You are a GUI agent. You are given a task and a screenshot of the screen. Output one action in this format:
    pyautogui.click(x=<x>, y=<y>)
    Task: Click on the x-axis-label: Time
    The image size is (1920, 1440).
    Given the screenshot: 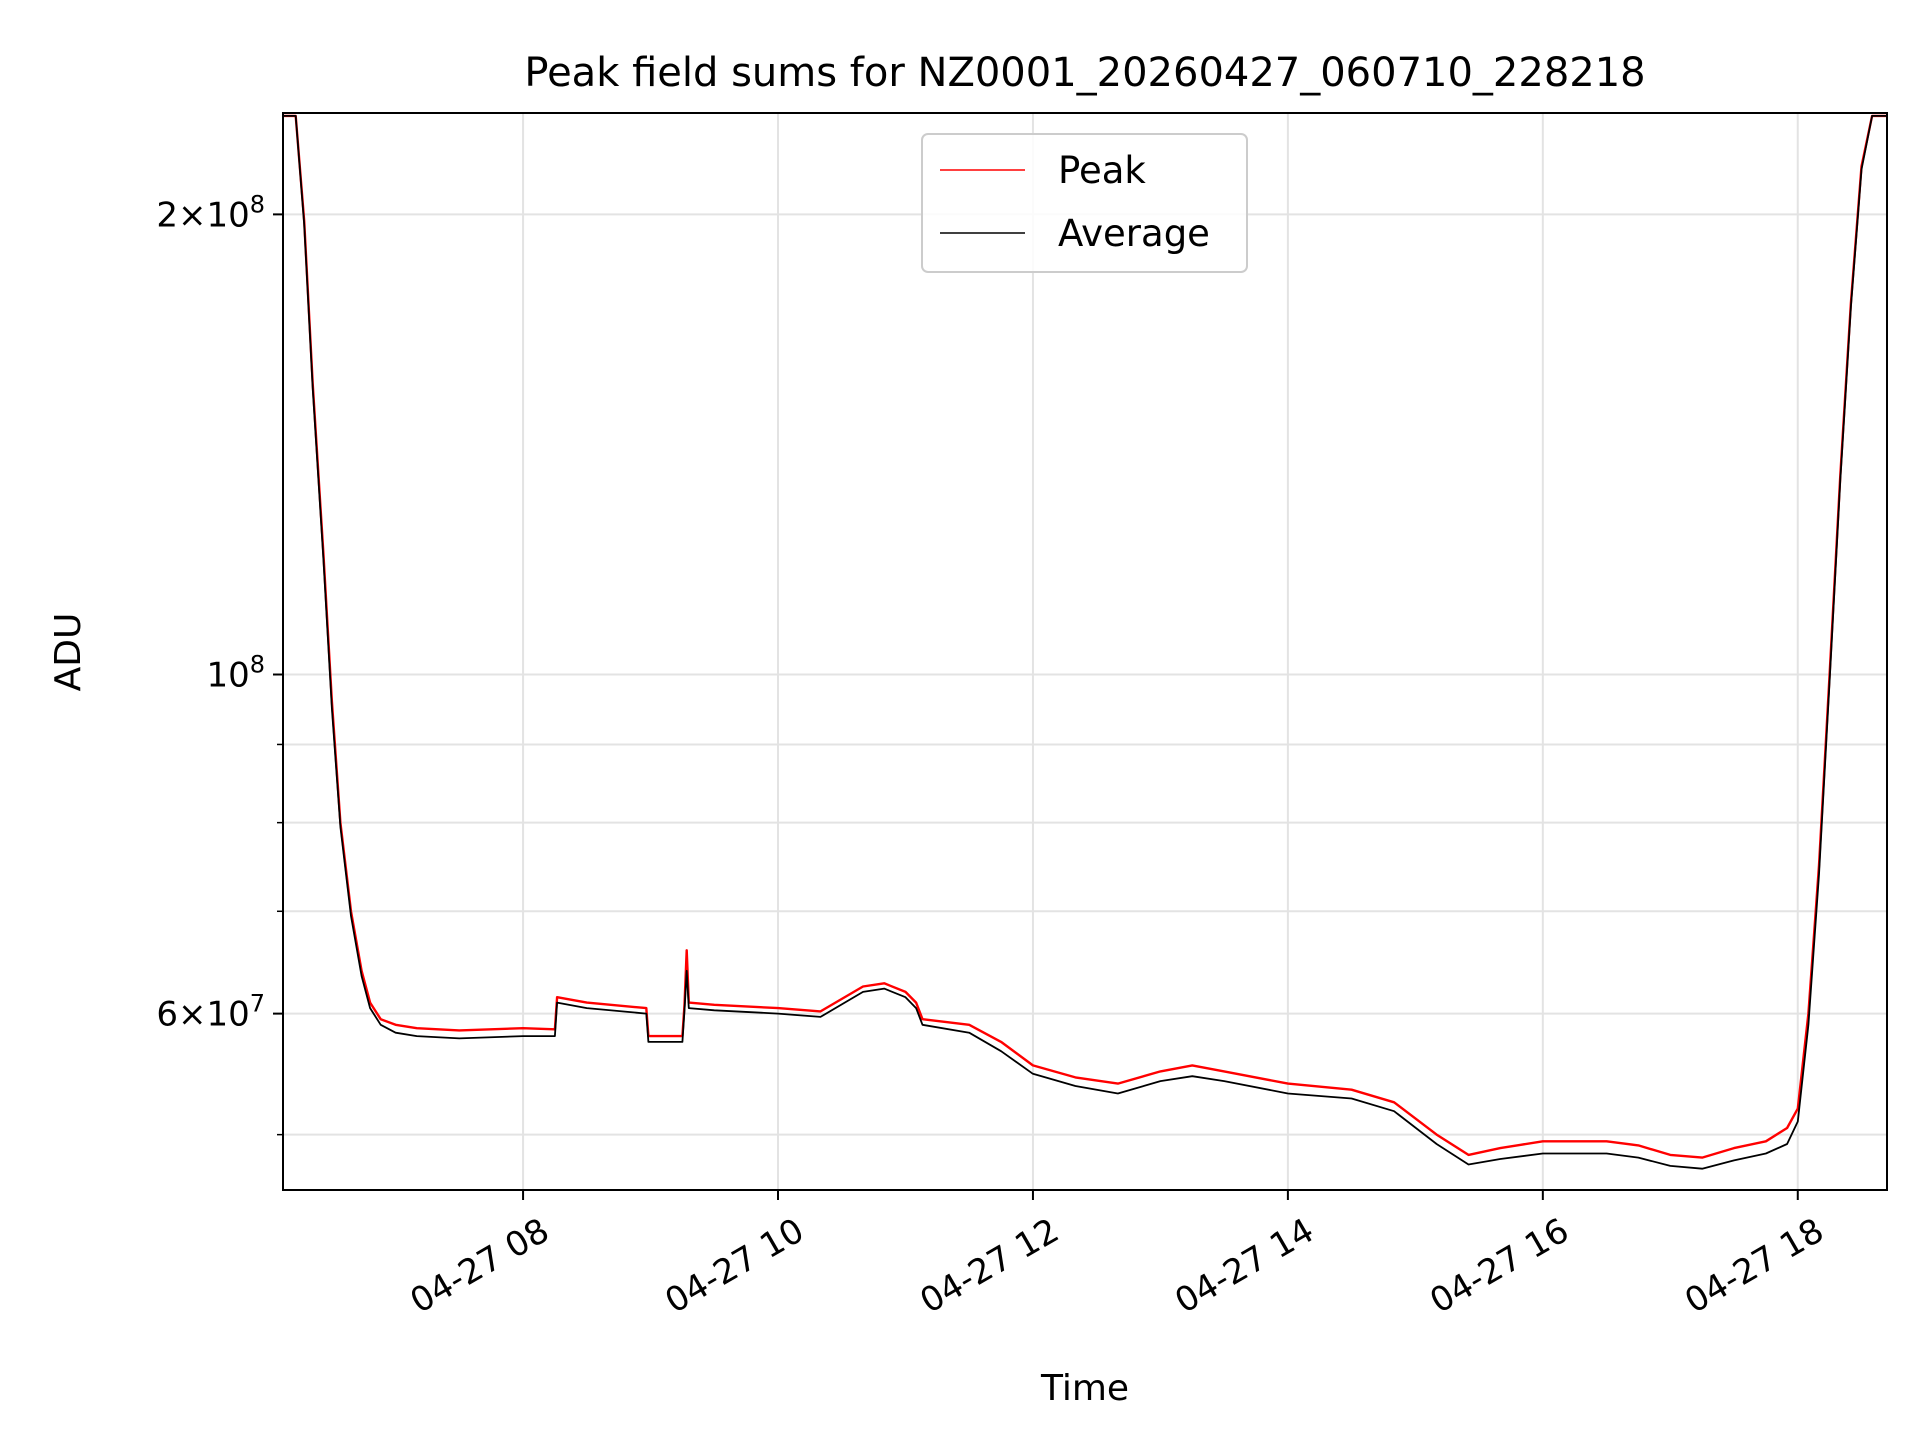 What is the action you would take?
    pyautogui.click(x=1084, y=1388)
    